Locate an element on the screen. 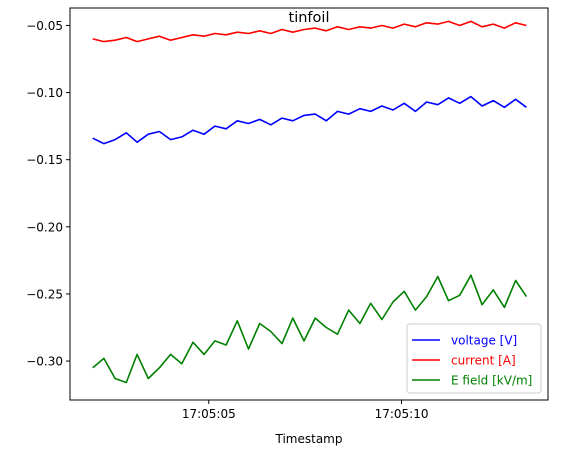 The width and height of the screenshot is (568, 455). x-tick-label: 17:05:10 is located at coordinates (402, 414).